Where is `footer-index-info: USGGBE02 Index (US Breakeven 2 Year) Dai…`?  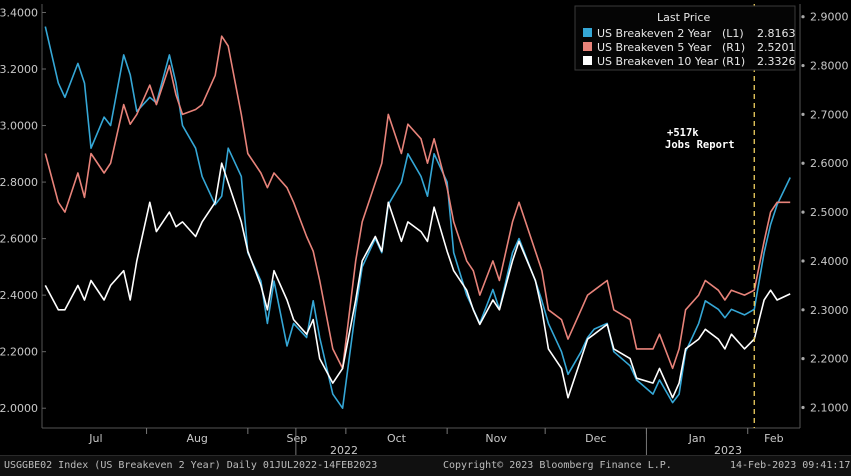
footer-index-info: USGGBE02 Index (US Breakeven 2 Year) Dai… is located at coordinates (191, 465).